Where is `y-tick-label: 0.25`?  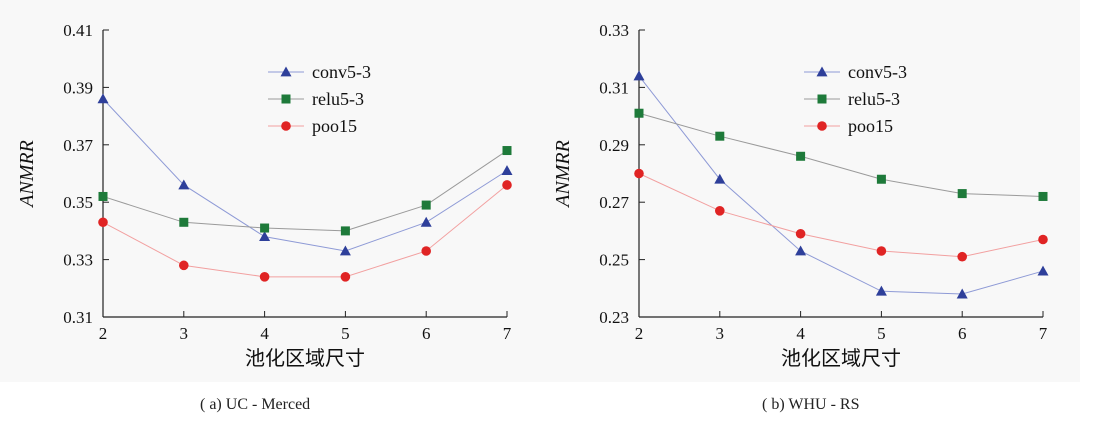 y-tick-label: 0.25 is located at coordinates (614, 260).